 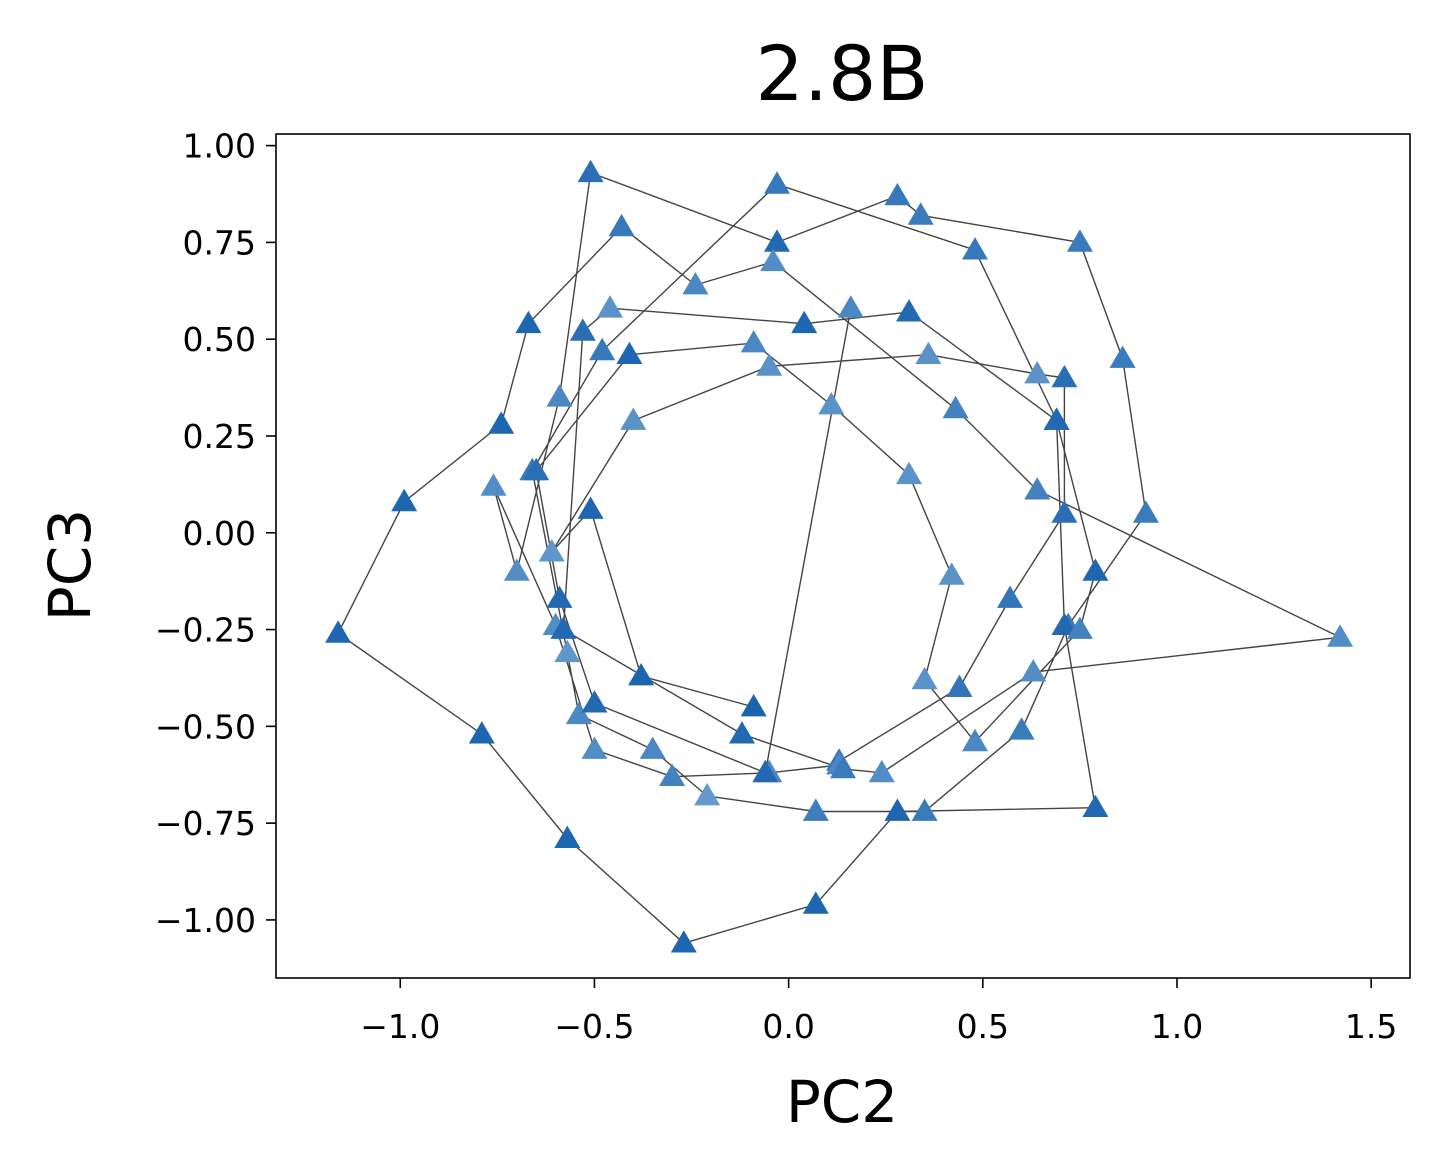 What do you see at coordinates (219, 339) in the screenshot?
I see `y-tick-label: 0.50` at bounding box center [219, 339].